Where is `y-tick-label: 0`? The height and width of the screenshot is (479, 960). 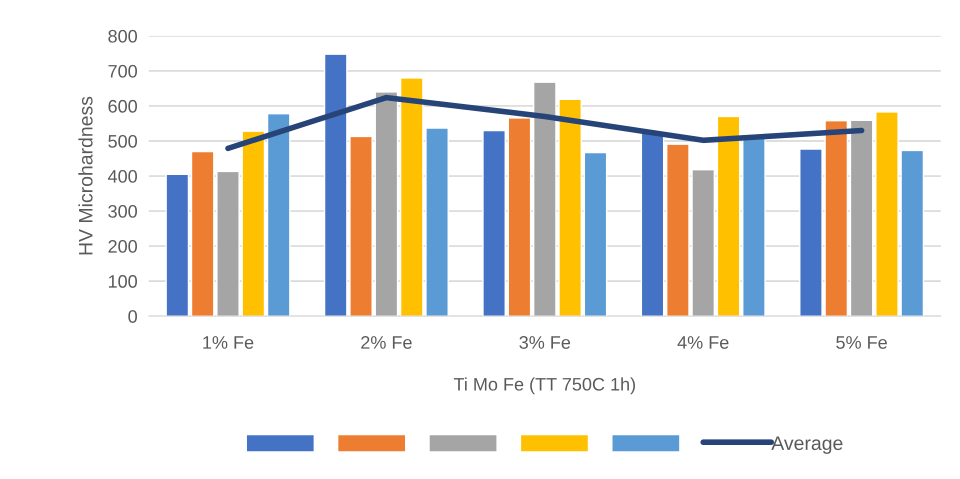 y-tick-label: 0 is located at coordinates (132, 316).